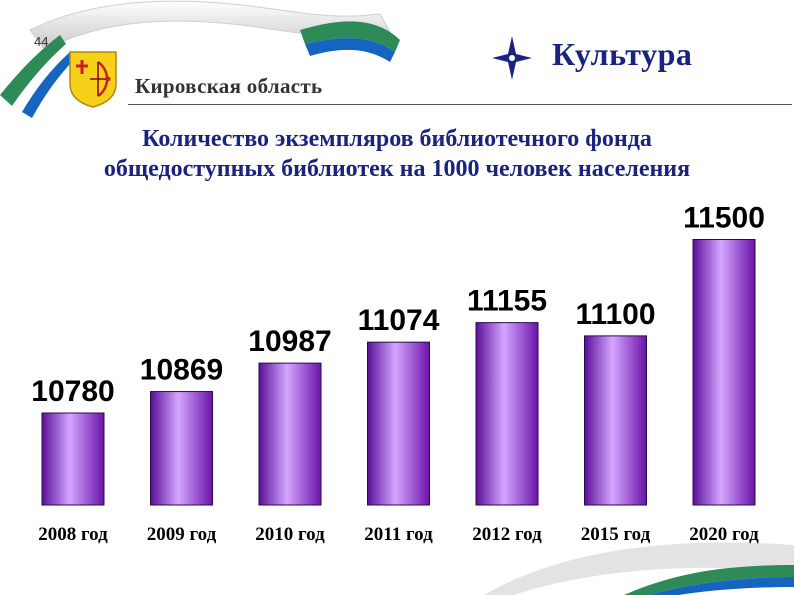  I want to click on bar-2011-год, so click(398, 423).